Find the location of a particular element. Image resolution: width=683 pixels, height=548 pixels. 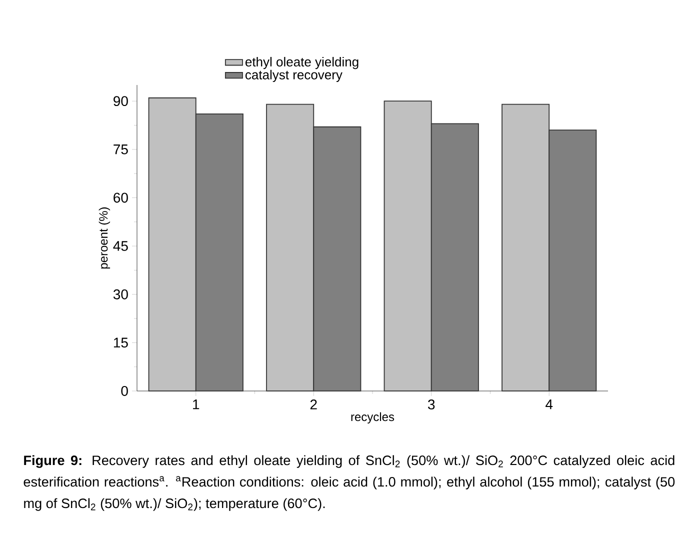

legend-label: ethyl oleate yielding is located at coordinates (302, 63).